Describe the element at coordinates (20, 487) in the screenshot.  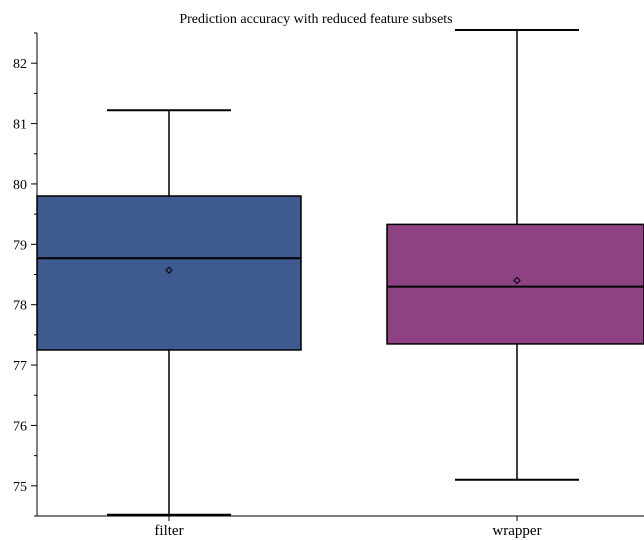
I see `y-tick-label: 75` at that location.